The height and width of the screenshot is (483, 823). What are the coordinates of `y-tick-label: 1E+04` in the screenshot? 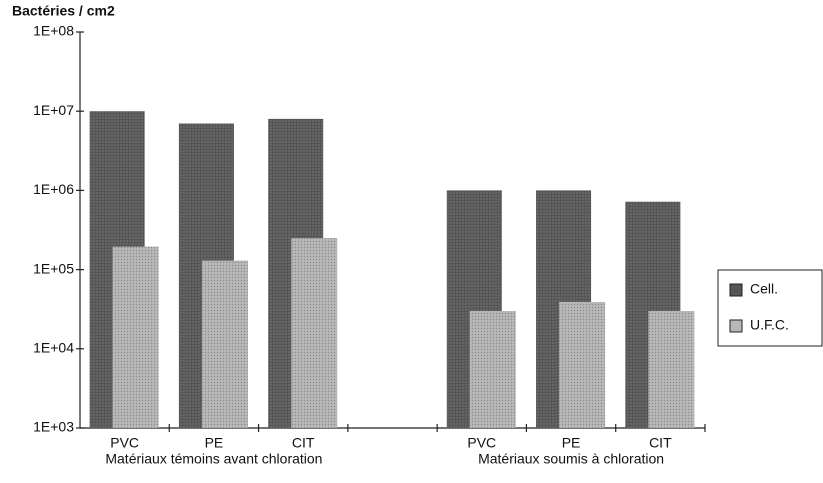 It's located at (53, 348).